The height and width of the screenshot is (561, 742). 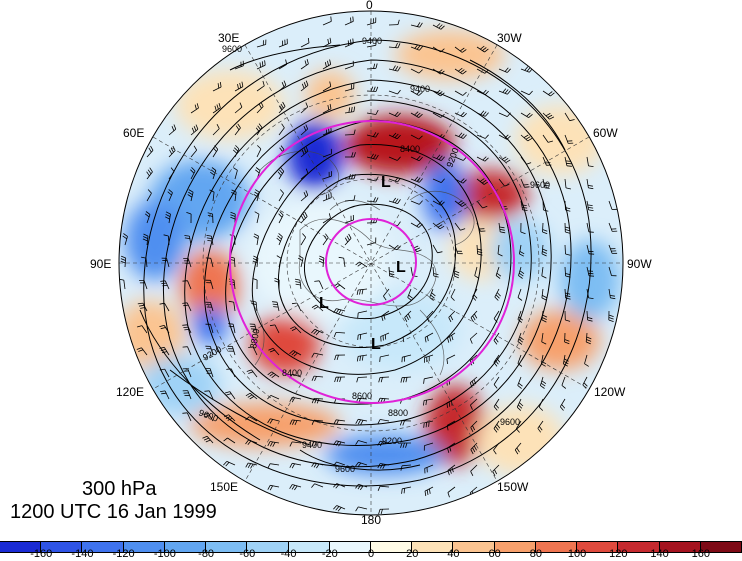 I want to click on lon-label-120w: 120W, so click(x=610, y=392).